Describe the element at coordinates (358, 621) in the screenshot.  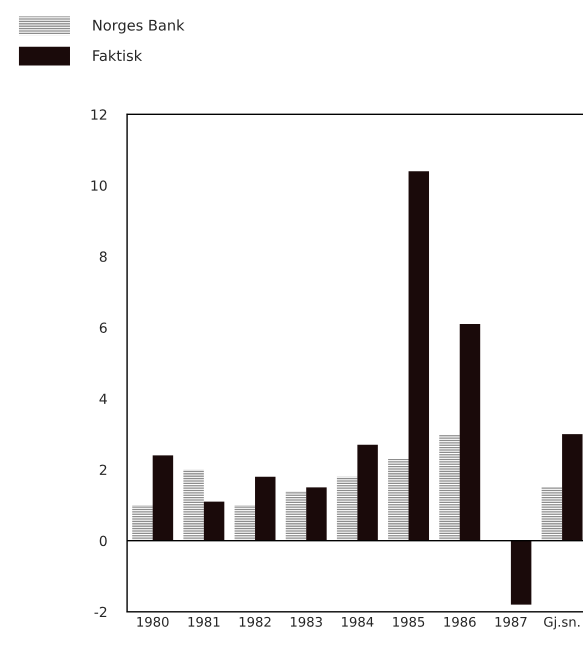
I see `x-tick-label: 1984` at that location.